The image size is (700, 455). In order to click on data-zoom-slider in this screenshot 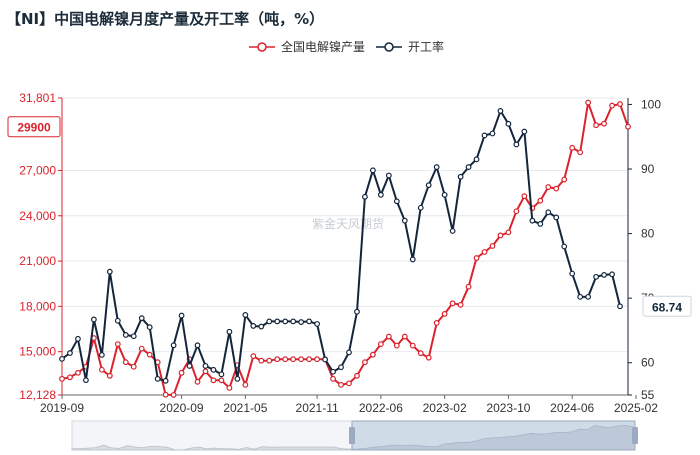, I will do `click(354, 435)`.